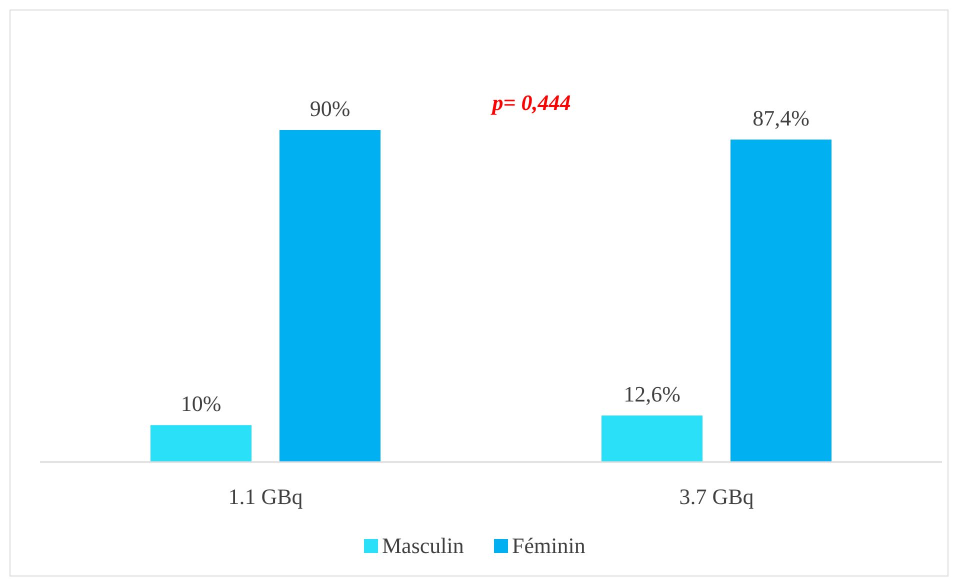  What do you see at coordinates (781, 118) in the screenshot?
I see `data-label: 87,4%` at bounding box center [781, 118].